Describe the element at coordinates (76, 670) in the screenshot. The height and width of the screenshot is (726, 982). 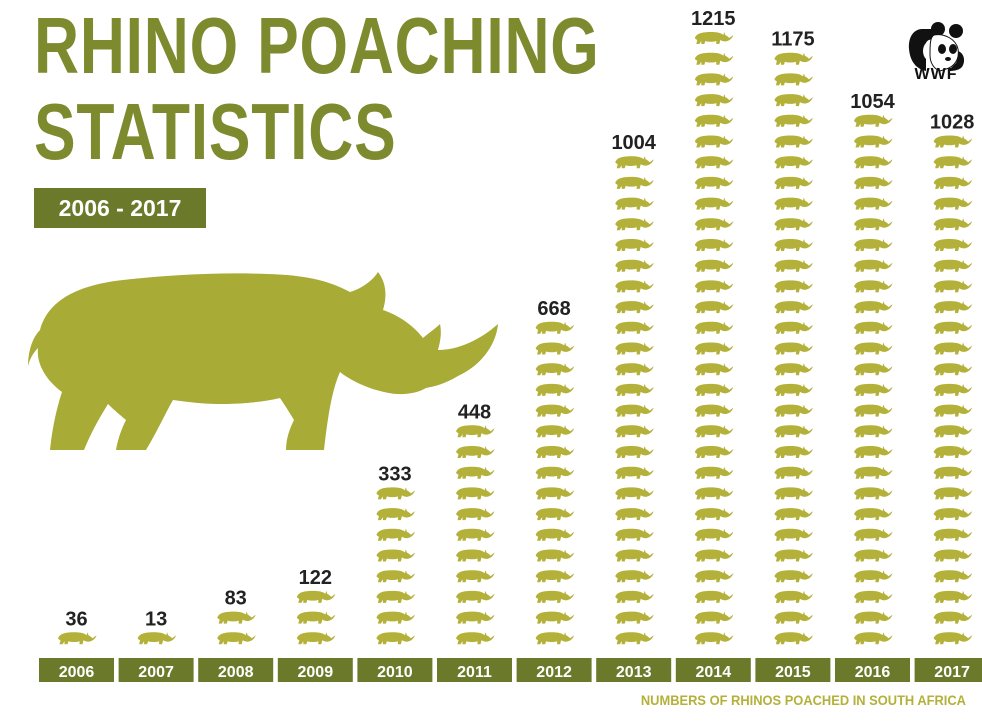
I see `x-label-bg-2006` at that location.